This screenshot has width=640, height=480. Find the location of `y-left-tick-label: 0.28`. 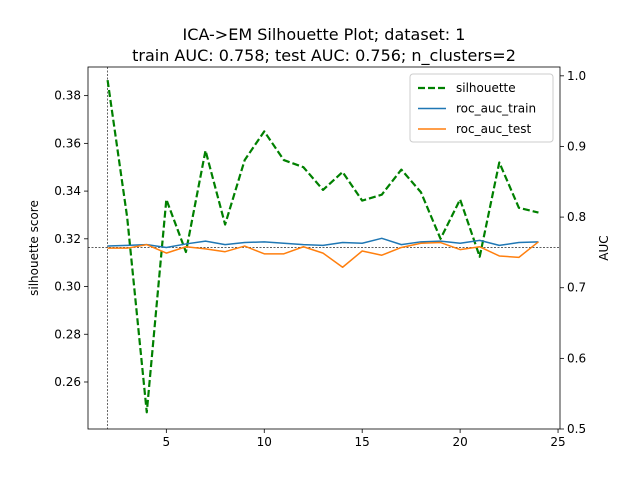

y-left-tick-label: 0.28 is located at coordinates (67, 334).